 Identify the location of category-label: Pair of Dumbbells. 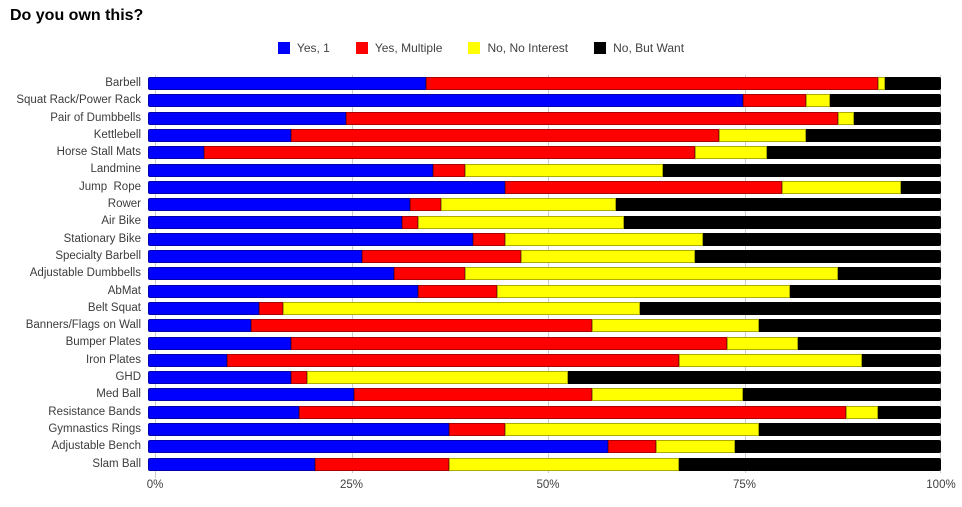
(95, 117).